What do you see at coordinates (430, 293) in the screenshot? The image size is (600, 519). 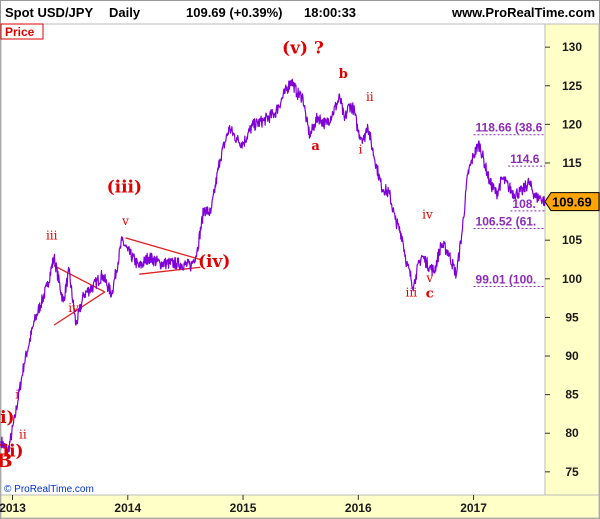 I see `wave-label: c` at bounding box center [430, 293].